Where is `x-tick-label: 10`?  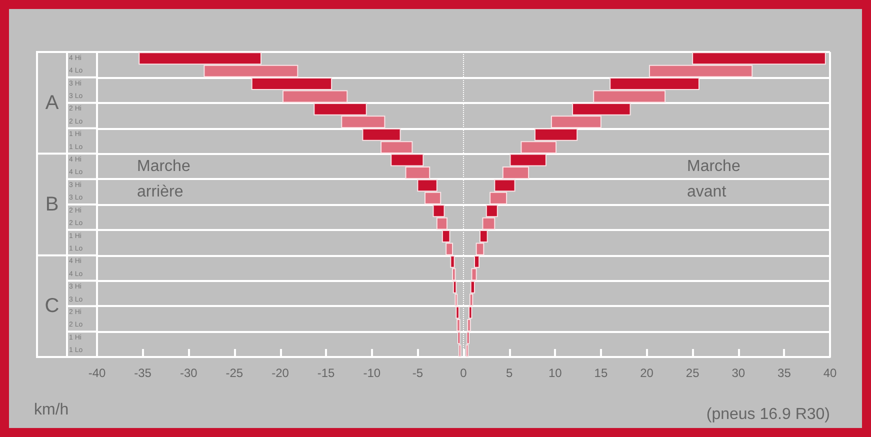
x-tick-label: 10 is located at coordinates (555, 373).